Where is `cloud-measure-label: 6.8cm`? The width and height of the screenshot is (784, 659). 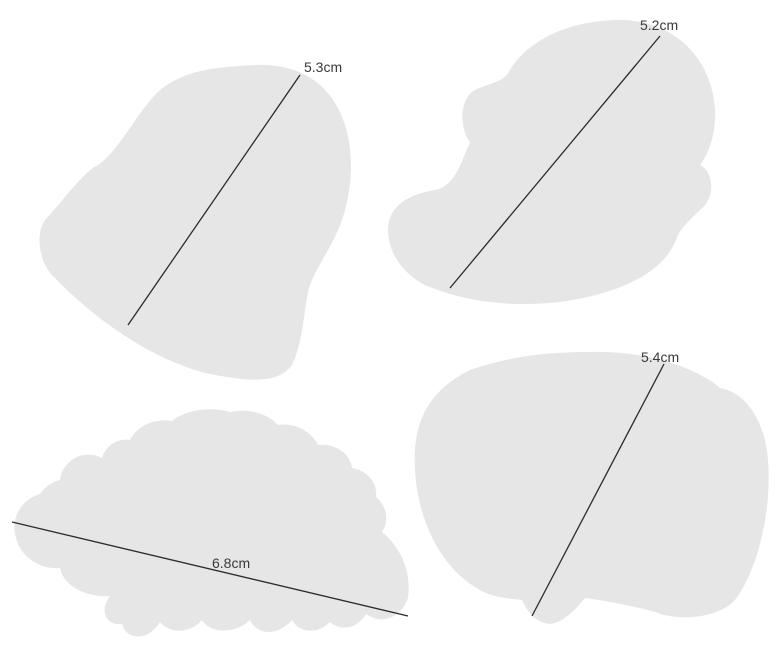
cloud-measure-label: 6.8cm is located at coordinates (231, 563).